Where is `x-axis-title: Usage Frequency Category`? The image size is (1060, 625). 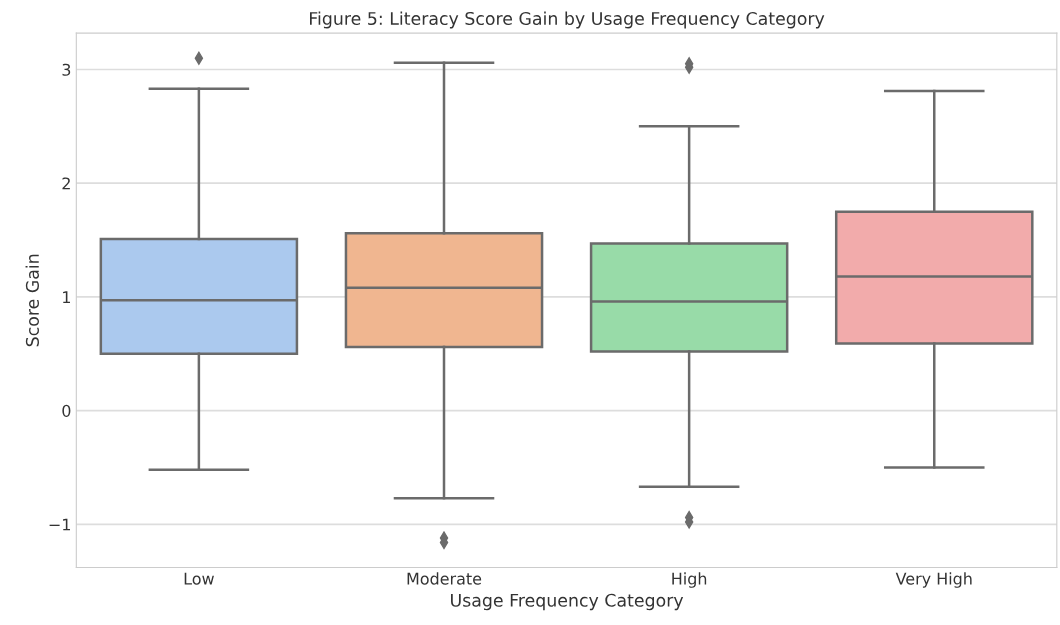 x-axis-title: Usage Frequency Category is located at coordinates (567, 602).